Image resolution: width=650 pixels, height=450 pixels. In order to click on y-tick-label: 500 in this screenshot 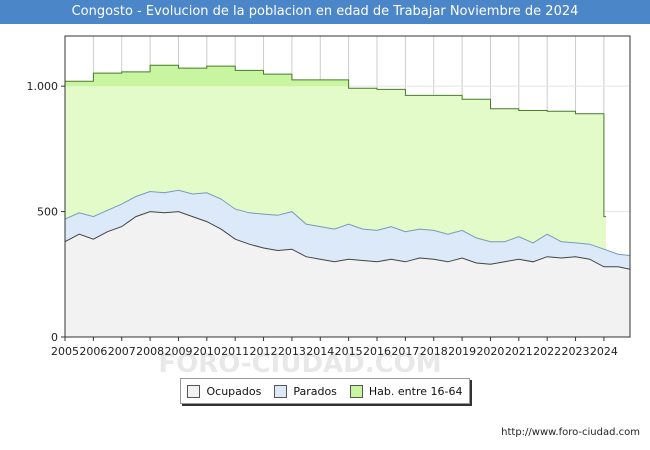, I will do `click(47, 212)`.